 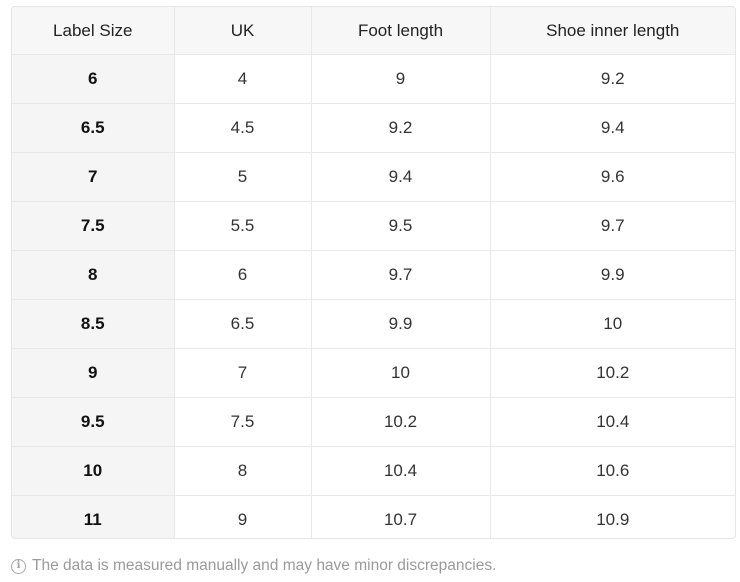 What do you see at coordinates (401, 177) in the screenshot?
I see `foot-length-cell: 9.4` at bounding box center [401, 177].